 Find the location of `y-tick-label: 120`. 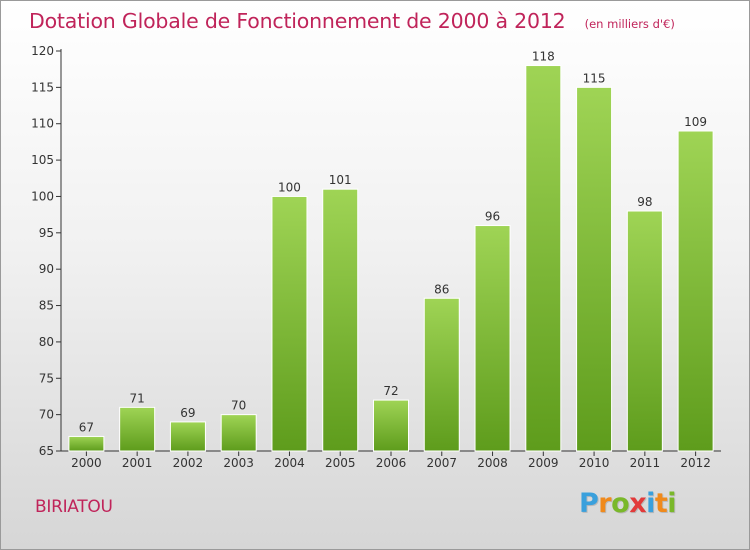

y-tick-label: 120 is located at coordinates (42, 51).